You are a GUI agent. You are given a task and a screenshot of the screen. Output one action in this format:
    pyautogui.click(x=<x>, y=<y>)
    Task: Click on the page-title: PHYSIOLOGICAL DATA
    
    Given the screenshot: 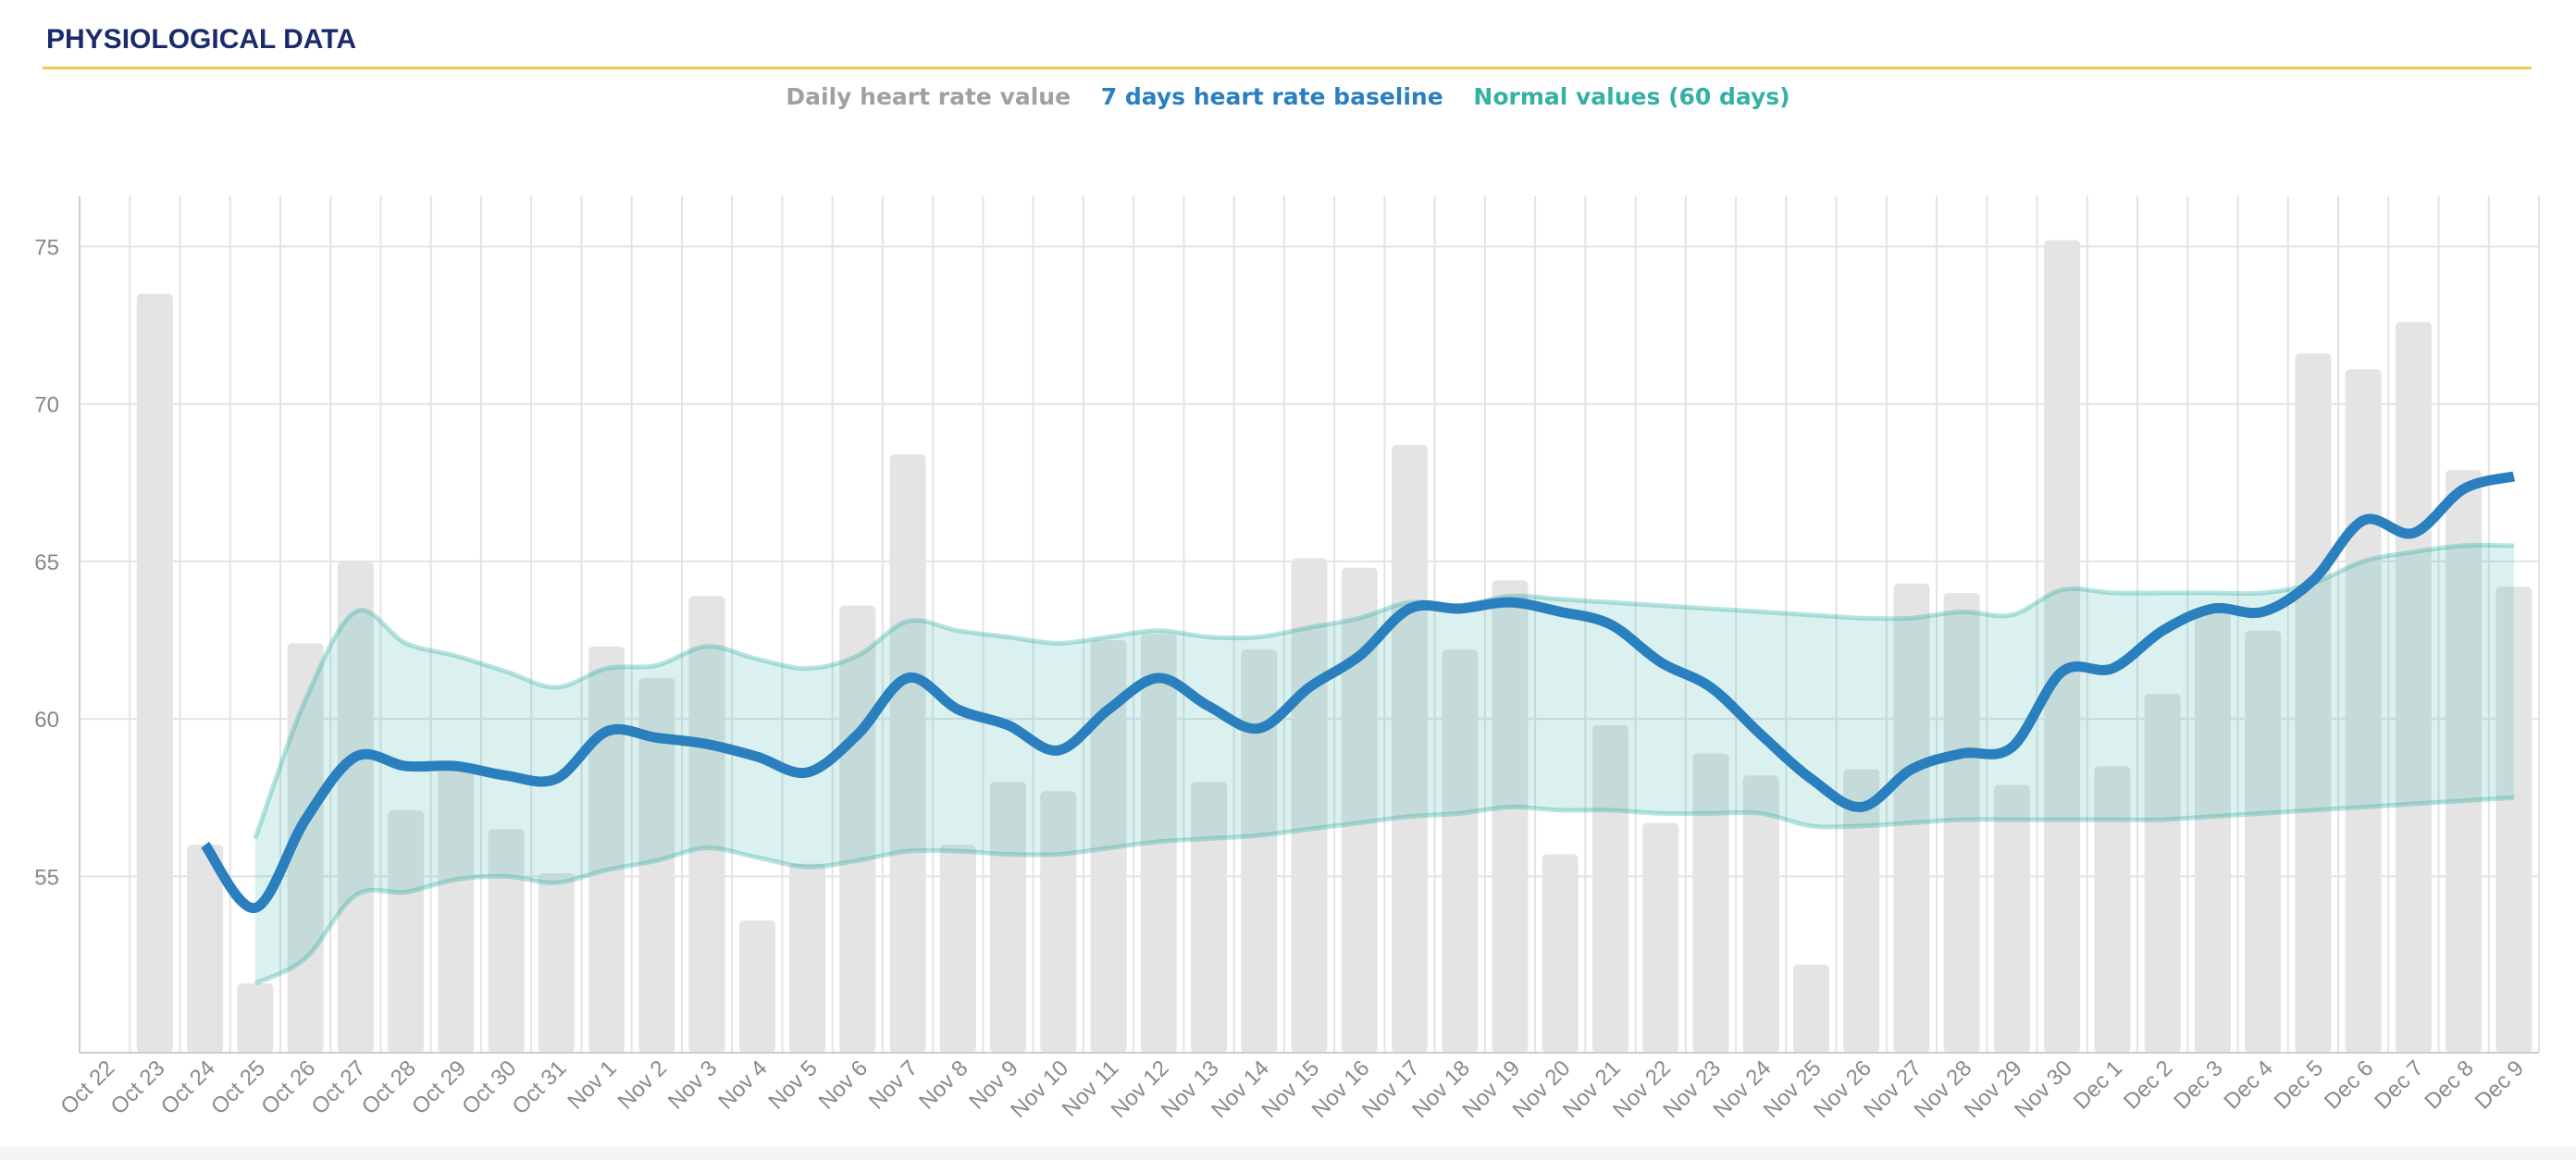 What is the action you would take?
    pyautogui.click(x=202, y=39)
    